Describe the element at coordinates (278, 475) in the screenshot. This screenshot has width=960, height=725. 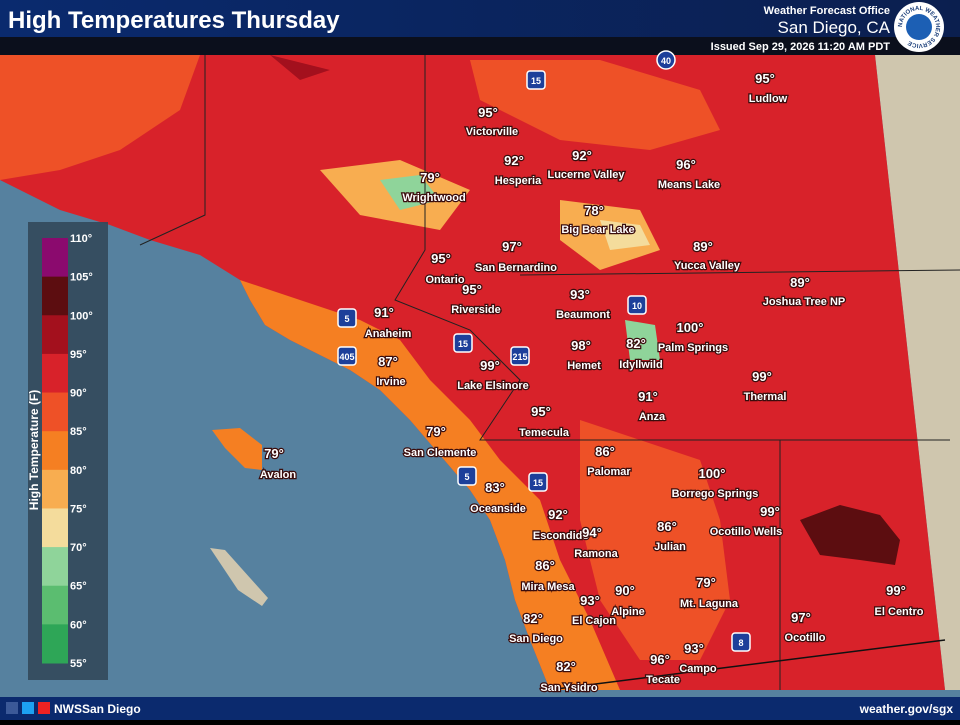
I see `city-name: Avalon` at that location.